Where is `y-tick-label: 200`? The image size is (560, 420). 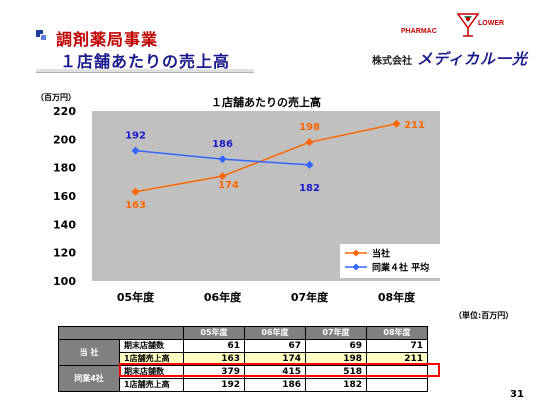
y-tick-label: 200 is located at coordinates (64, 139).